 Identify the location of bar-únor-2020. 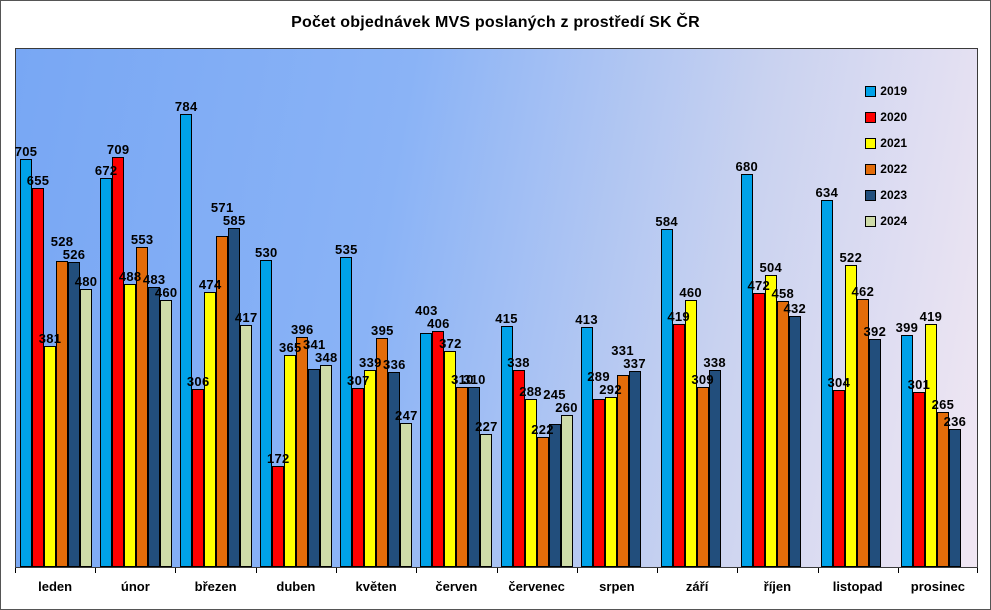
(118, 361).